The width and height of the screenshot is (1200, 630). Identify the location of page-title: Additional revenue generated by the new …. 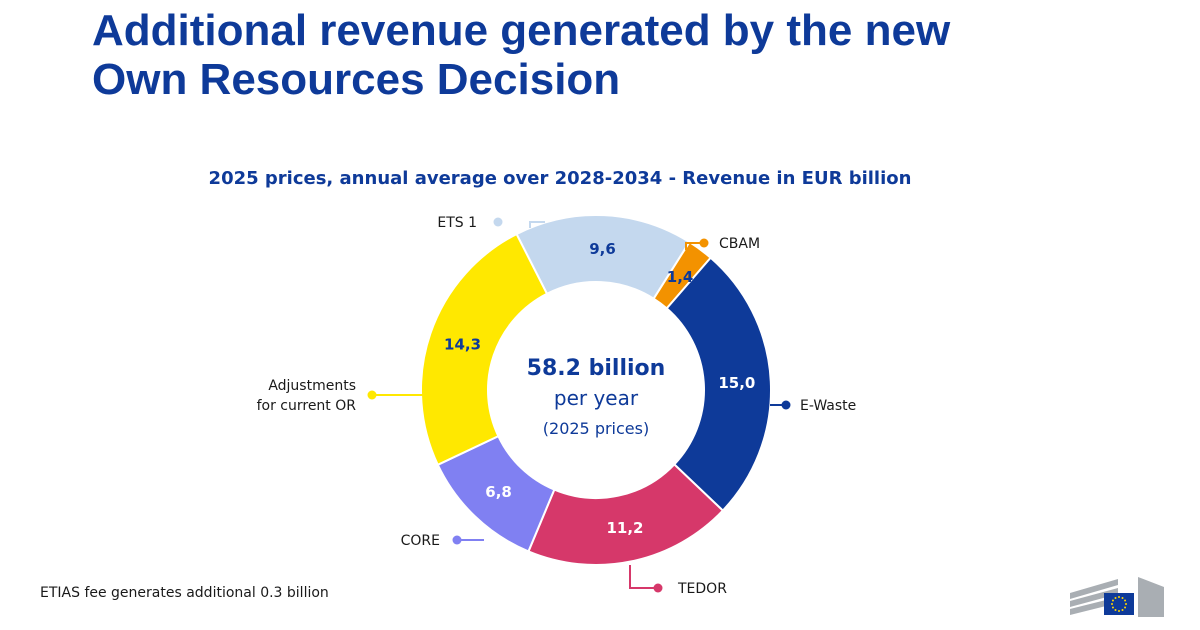
(521, 55).